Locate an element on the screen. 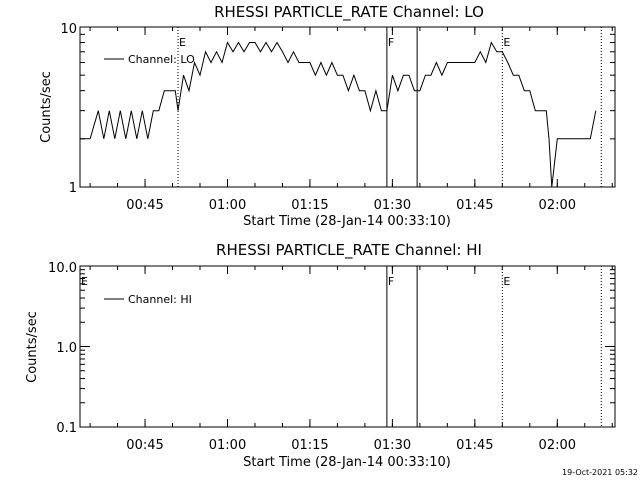 The width and height of the screenshot is (640, 480). chart-hi-ytick-label: 1.0 is located at coordinates (66, 348).